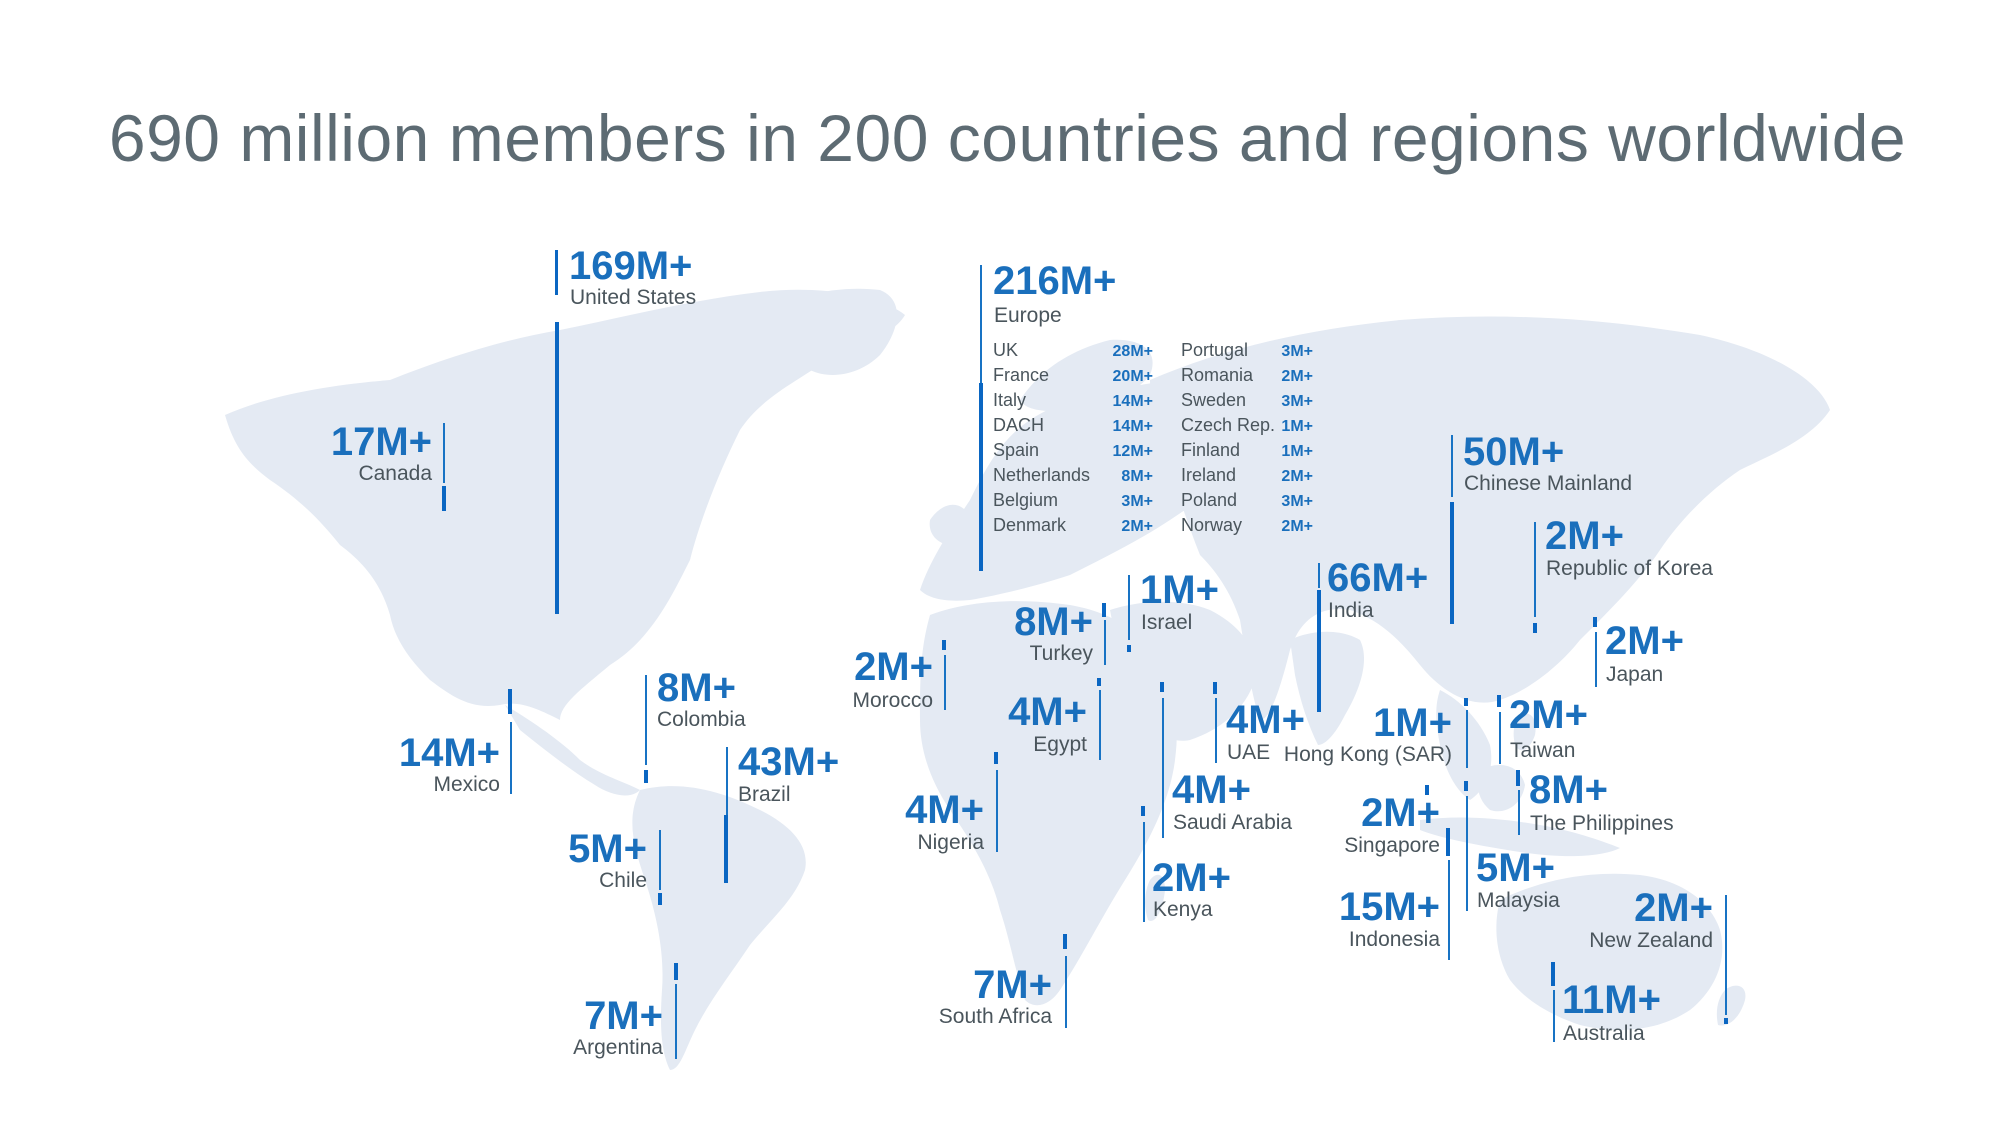 The height and width of the screenshot is (1129, 2015). What do you see at coordinates (727, 781) in the screenshot?
I see `brazil-marker-line` at bounding box center [727, 781].